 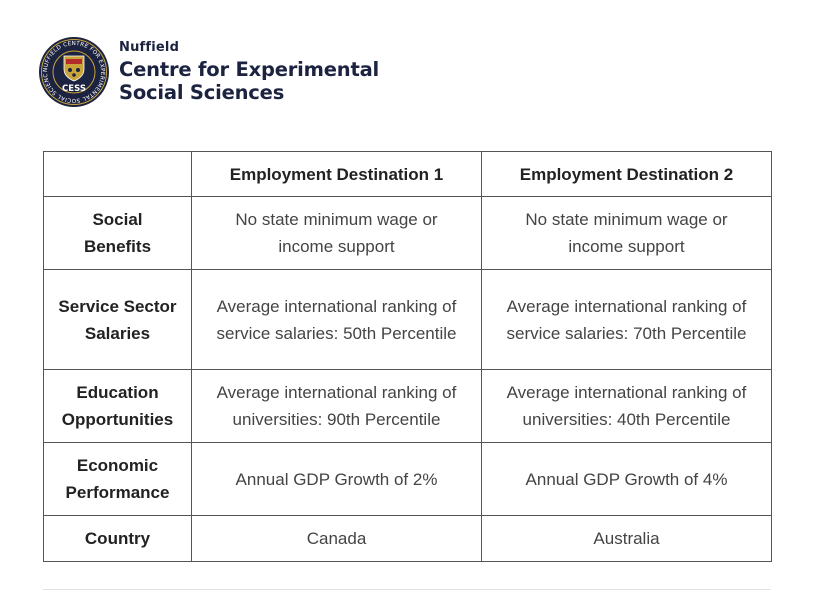 What do you see at coordinates (626, 479) in the screenshot?
I see `cell-economic-dest-2: Annual GDP Growth of 4%` at bounding box center [626, 479].